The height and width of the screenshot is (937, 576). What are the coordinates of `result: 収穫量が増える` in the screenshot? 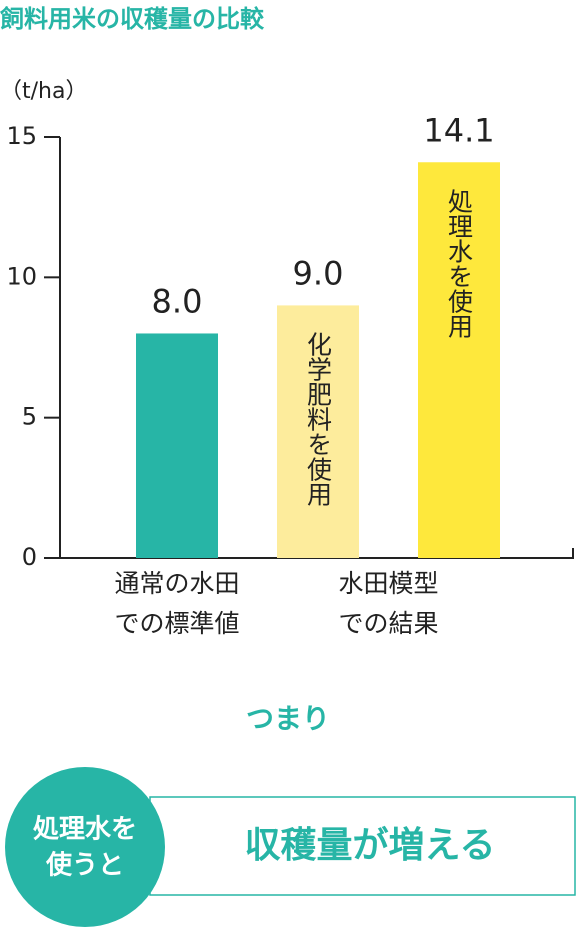 It's located at (370, 845).